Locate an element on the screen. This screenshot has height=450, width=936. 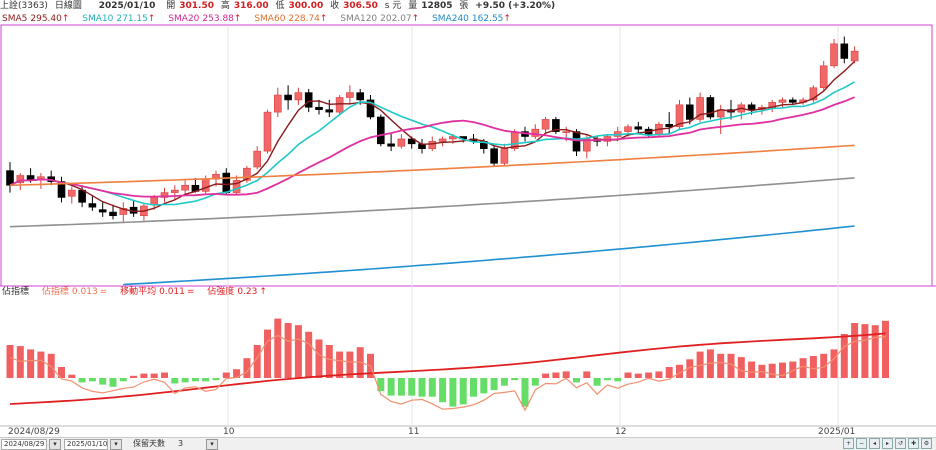
scroll-right-icon: ▸ is located at coordinates (887, 443).